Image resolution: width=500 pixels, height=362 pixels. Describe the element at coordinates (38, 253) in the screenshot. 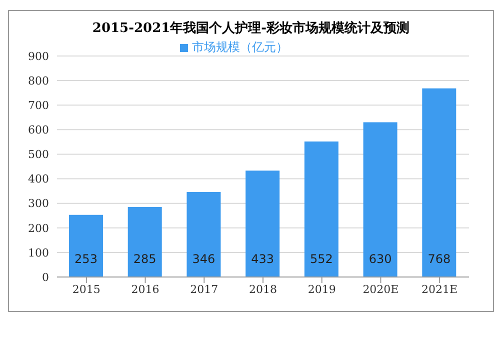

I see `y-tick-label: 100` at that location.